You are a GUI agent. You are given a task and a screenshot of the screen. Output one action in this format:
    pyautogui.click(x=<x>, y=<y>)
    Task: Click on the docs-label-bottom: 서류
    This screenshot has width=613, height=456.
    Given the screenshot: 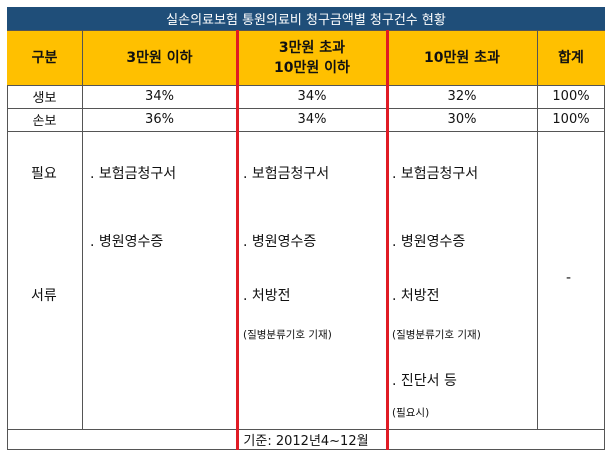 What is the action you would take?
    pyautogui.click(x=44, y=296)
    